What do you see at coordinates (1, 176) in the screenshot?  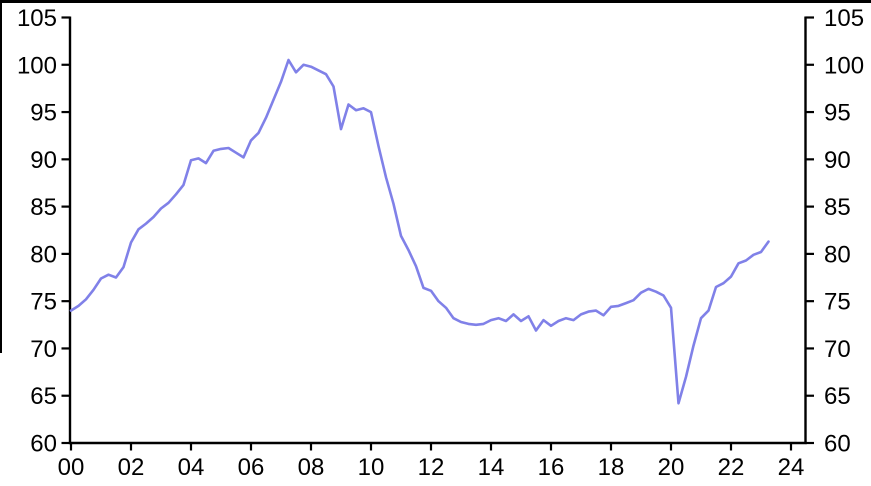 I see `window-border-left` at bounding box center [1, 176].